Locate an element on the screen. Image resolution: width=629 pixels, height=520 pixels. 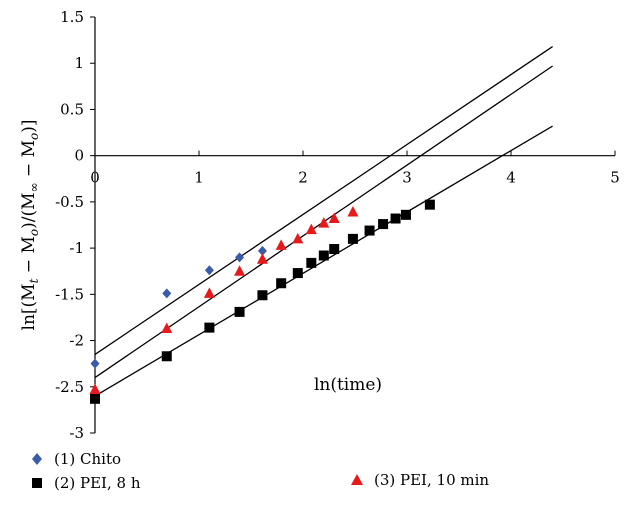
y-tick-label: 0 is located at coordinates (79, 156).